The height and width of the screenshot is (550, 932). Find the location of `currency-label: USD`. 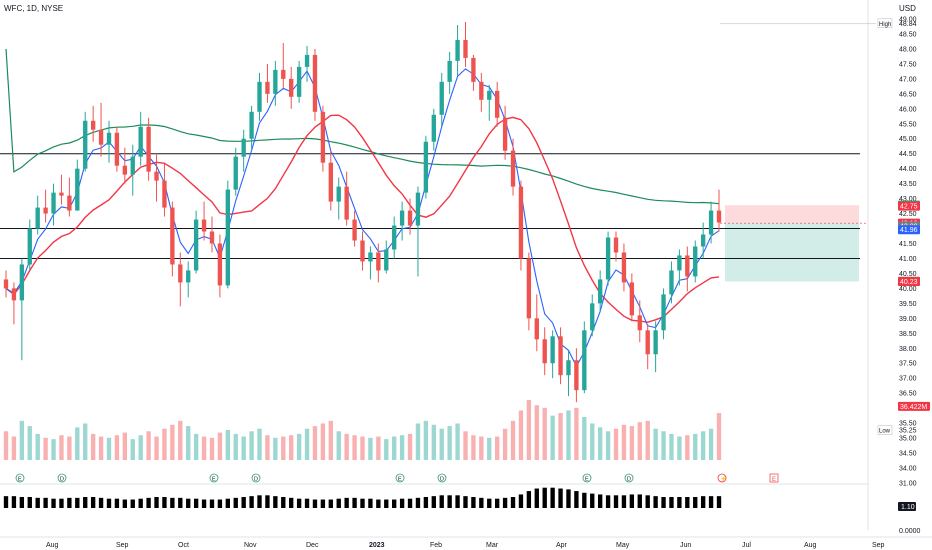

currency-label: USD is located at coordinates (907, 8).